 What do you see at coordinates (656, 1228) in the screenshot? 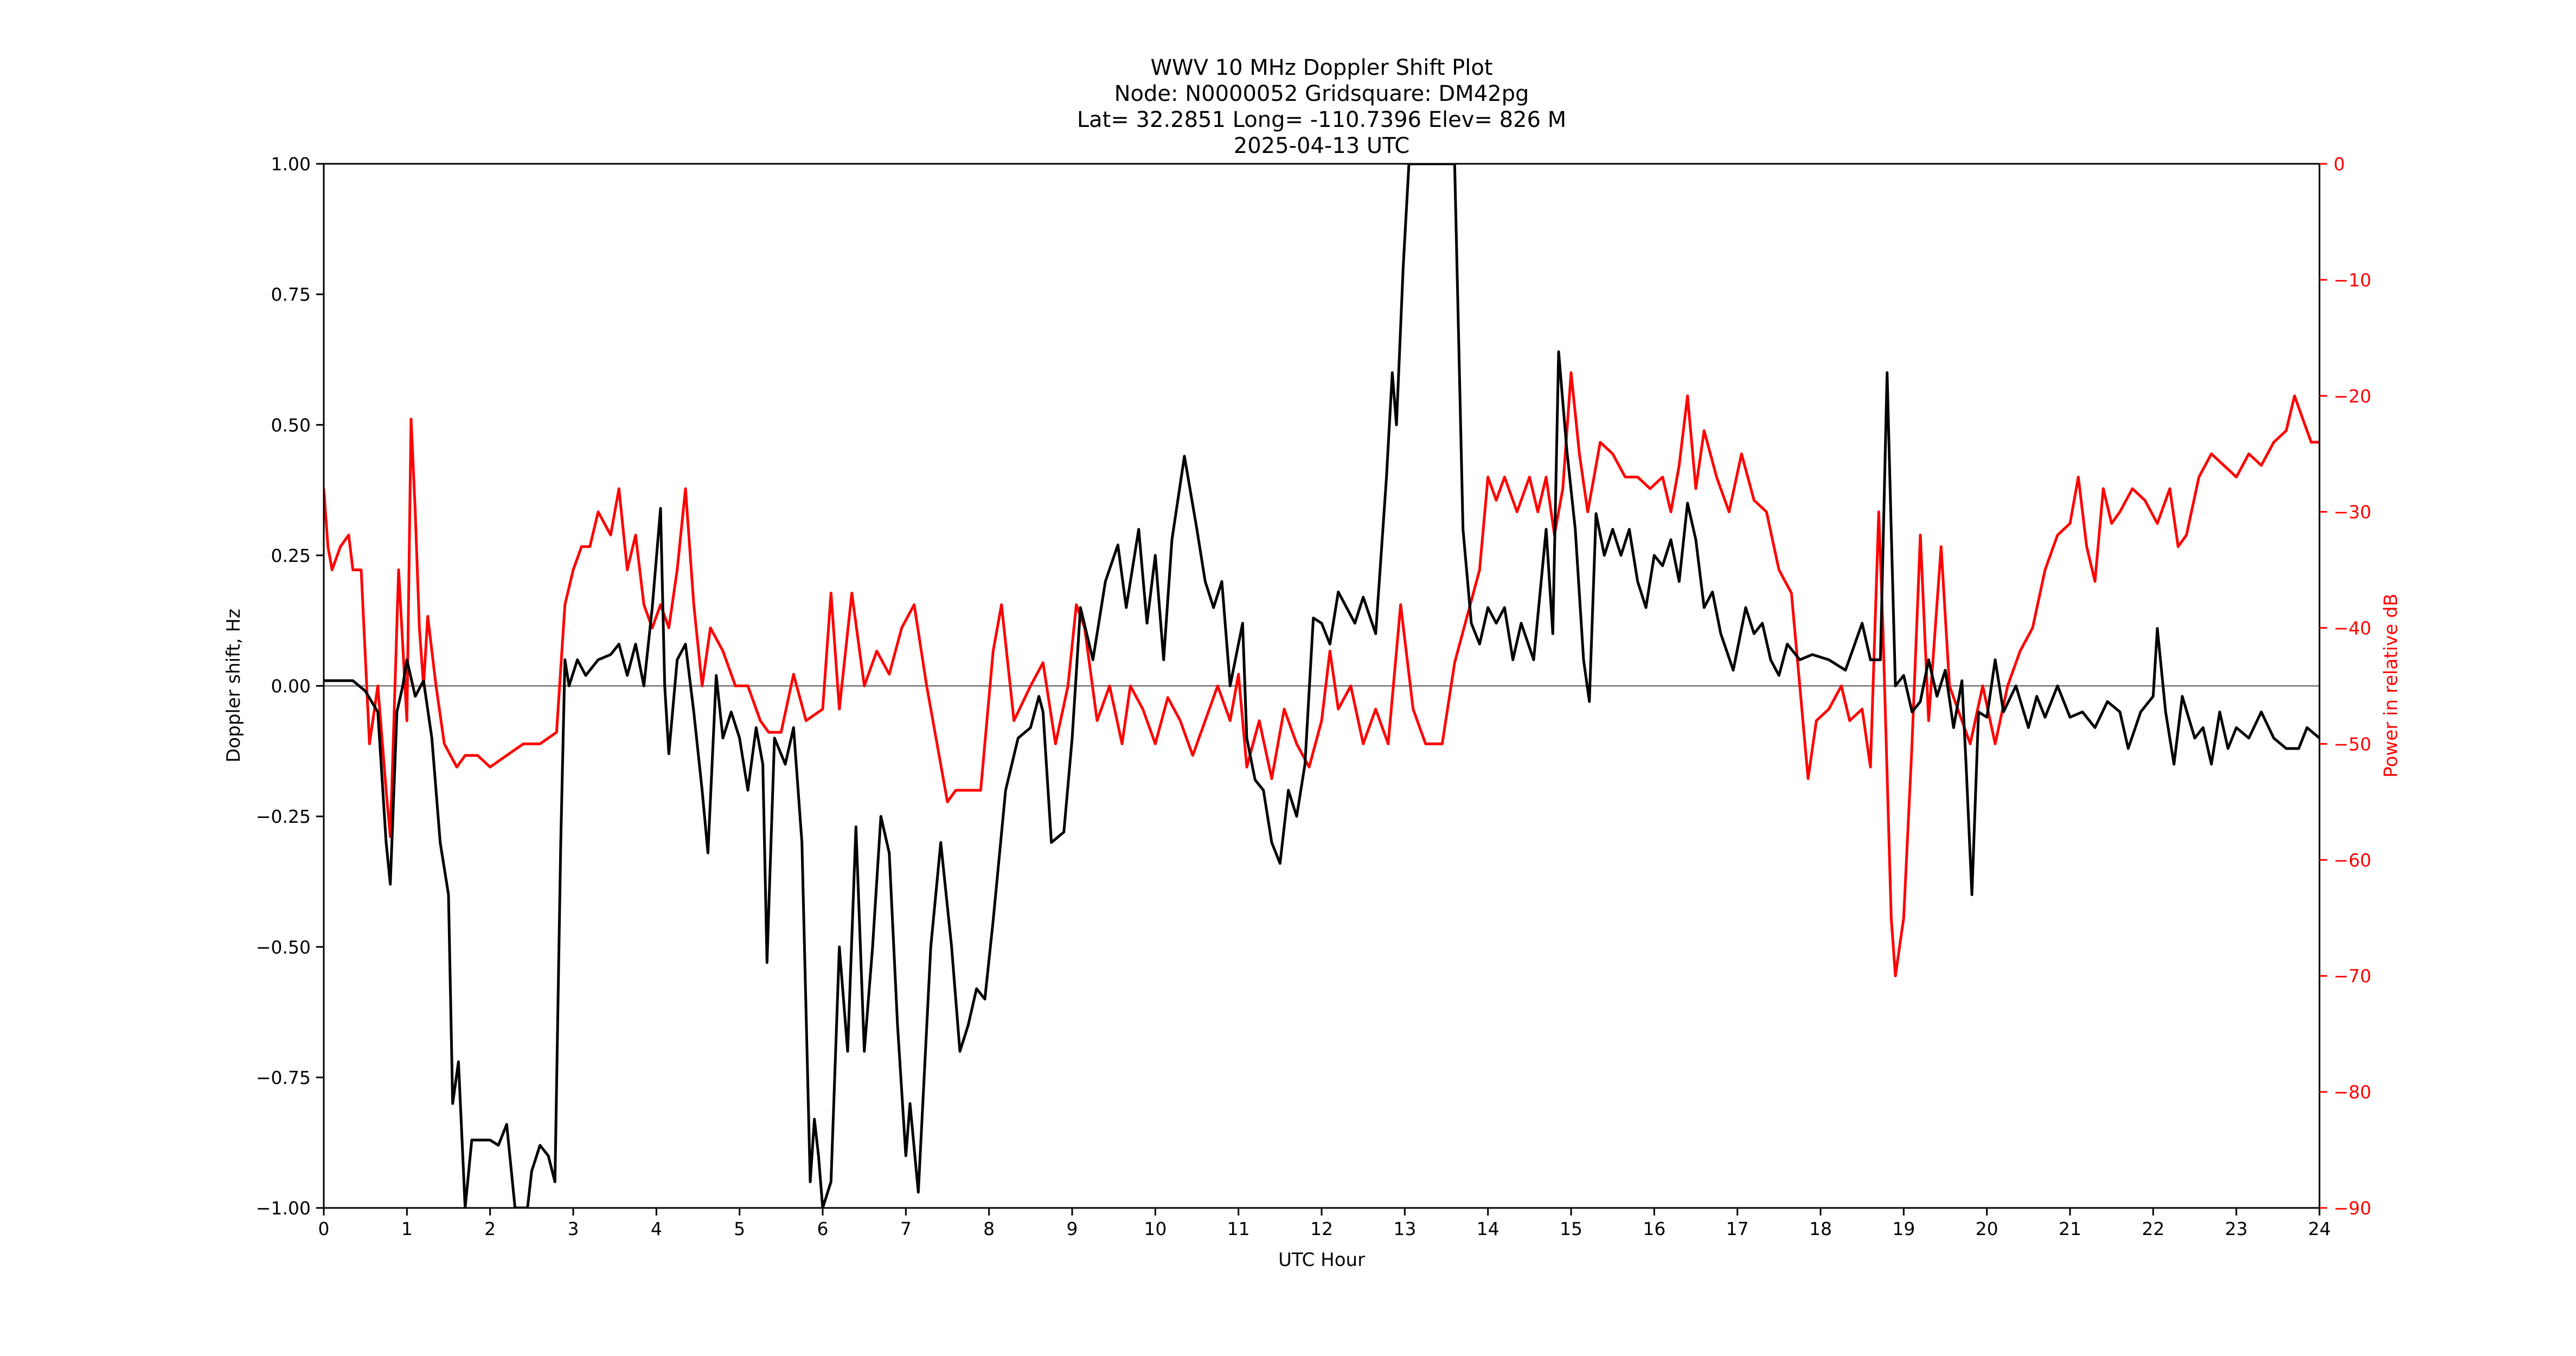
I see `x-tick-label: 4` at bounding box center [656, 1228].